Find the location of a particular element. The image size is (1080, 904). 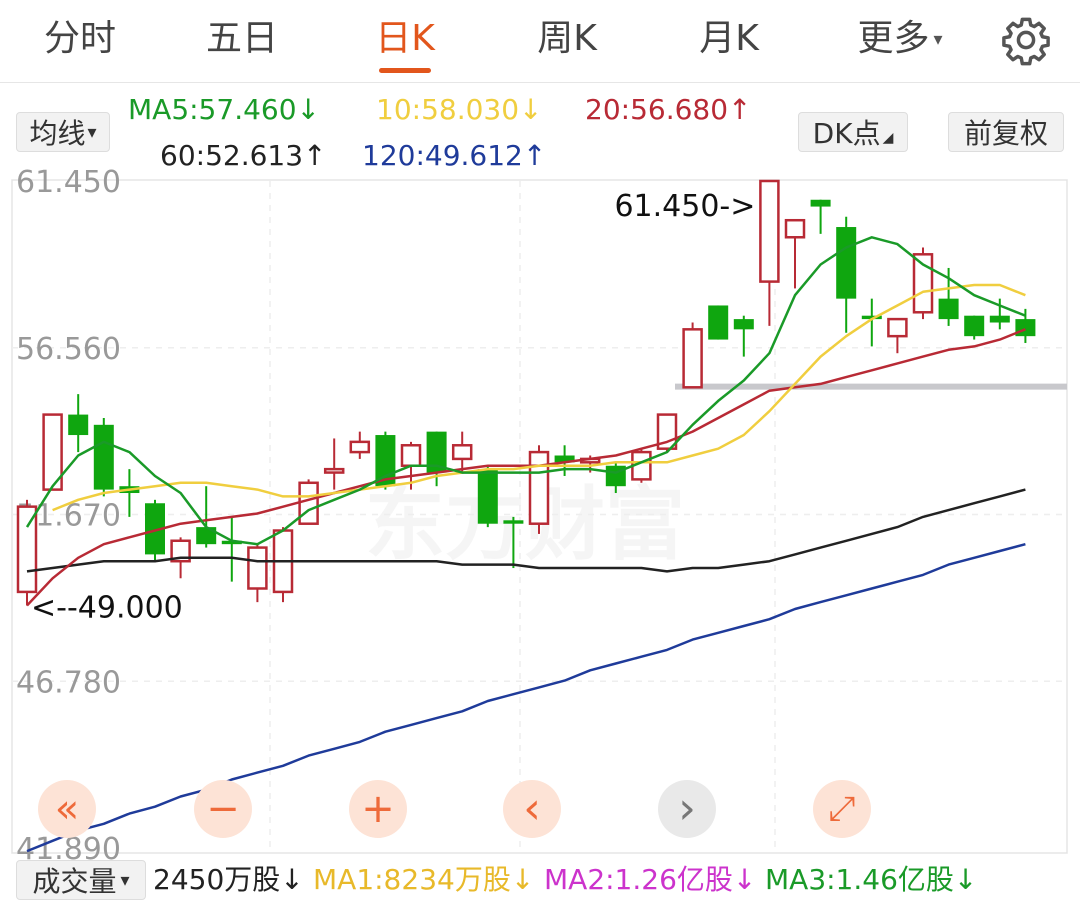

tab-intraday: 分时 is located at coordinates (80, 39).